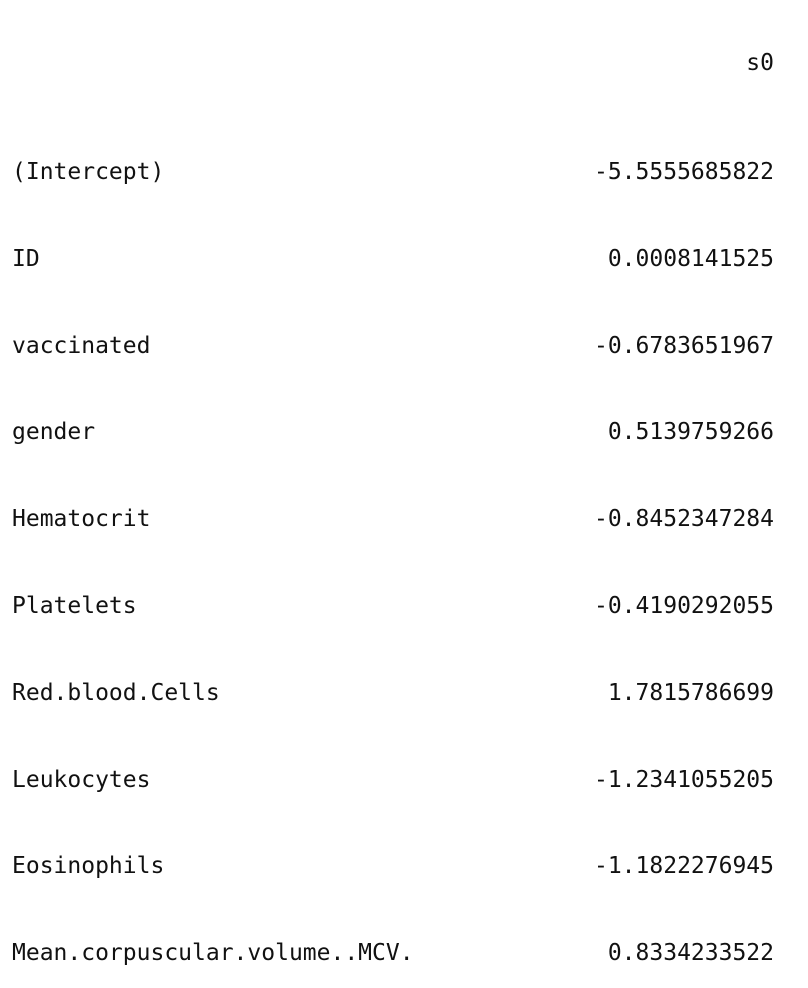 The height and width of the screenshot is (988, 808). I want to click on row-label: Eosinophils, so click(88, 866).